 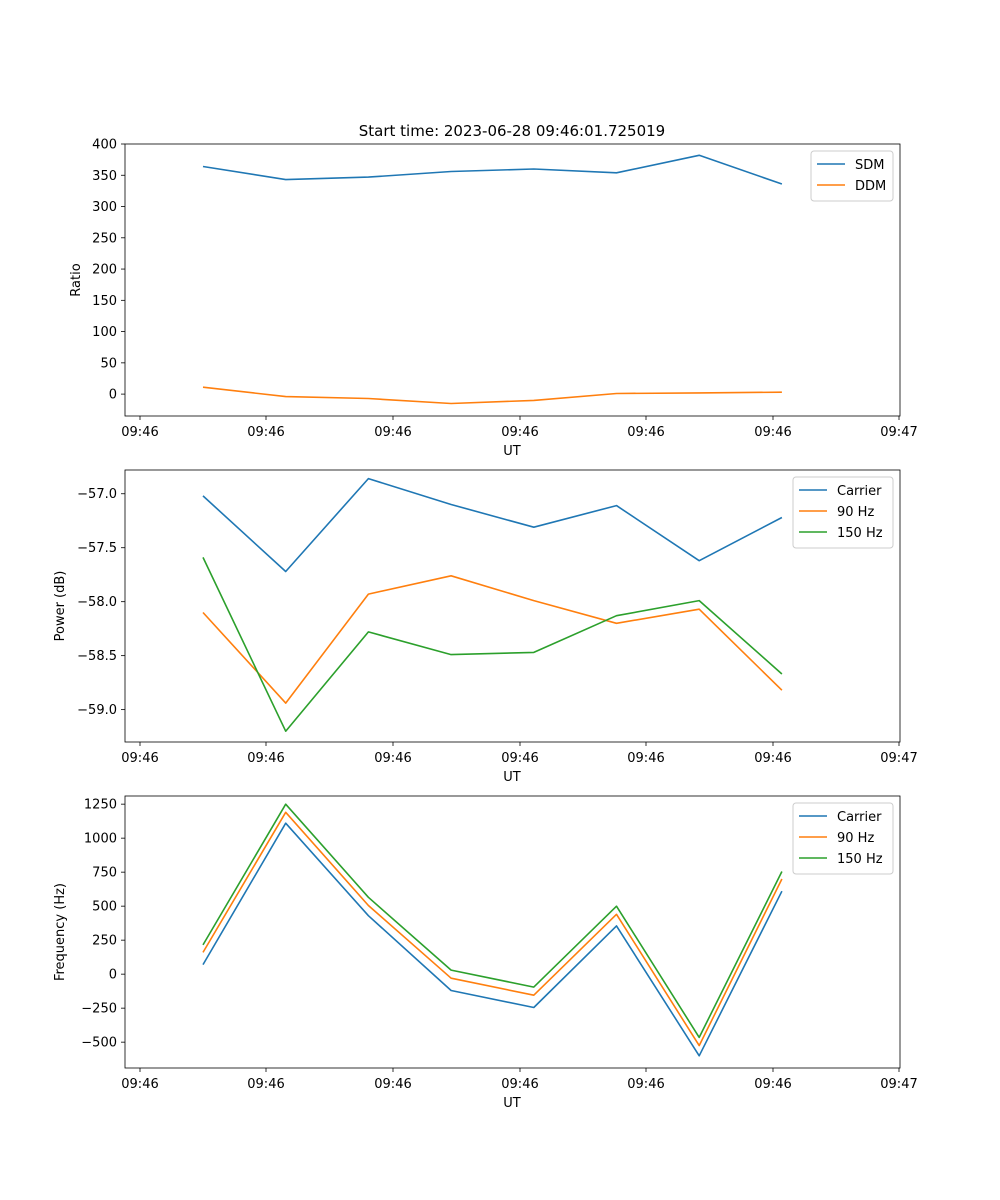 I want to click on legend-label: DDM, so click(x=870, y=186).